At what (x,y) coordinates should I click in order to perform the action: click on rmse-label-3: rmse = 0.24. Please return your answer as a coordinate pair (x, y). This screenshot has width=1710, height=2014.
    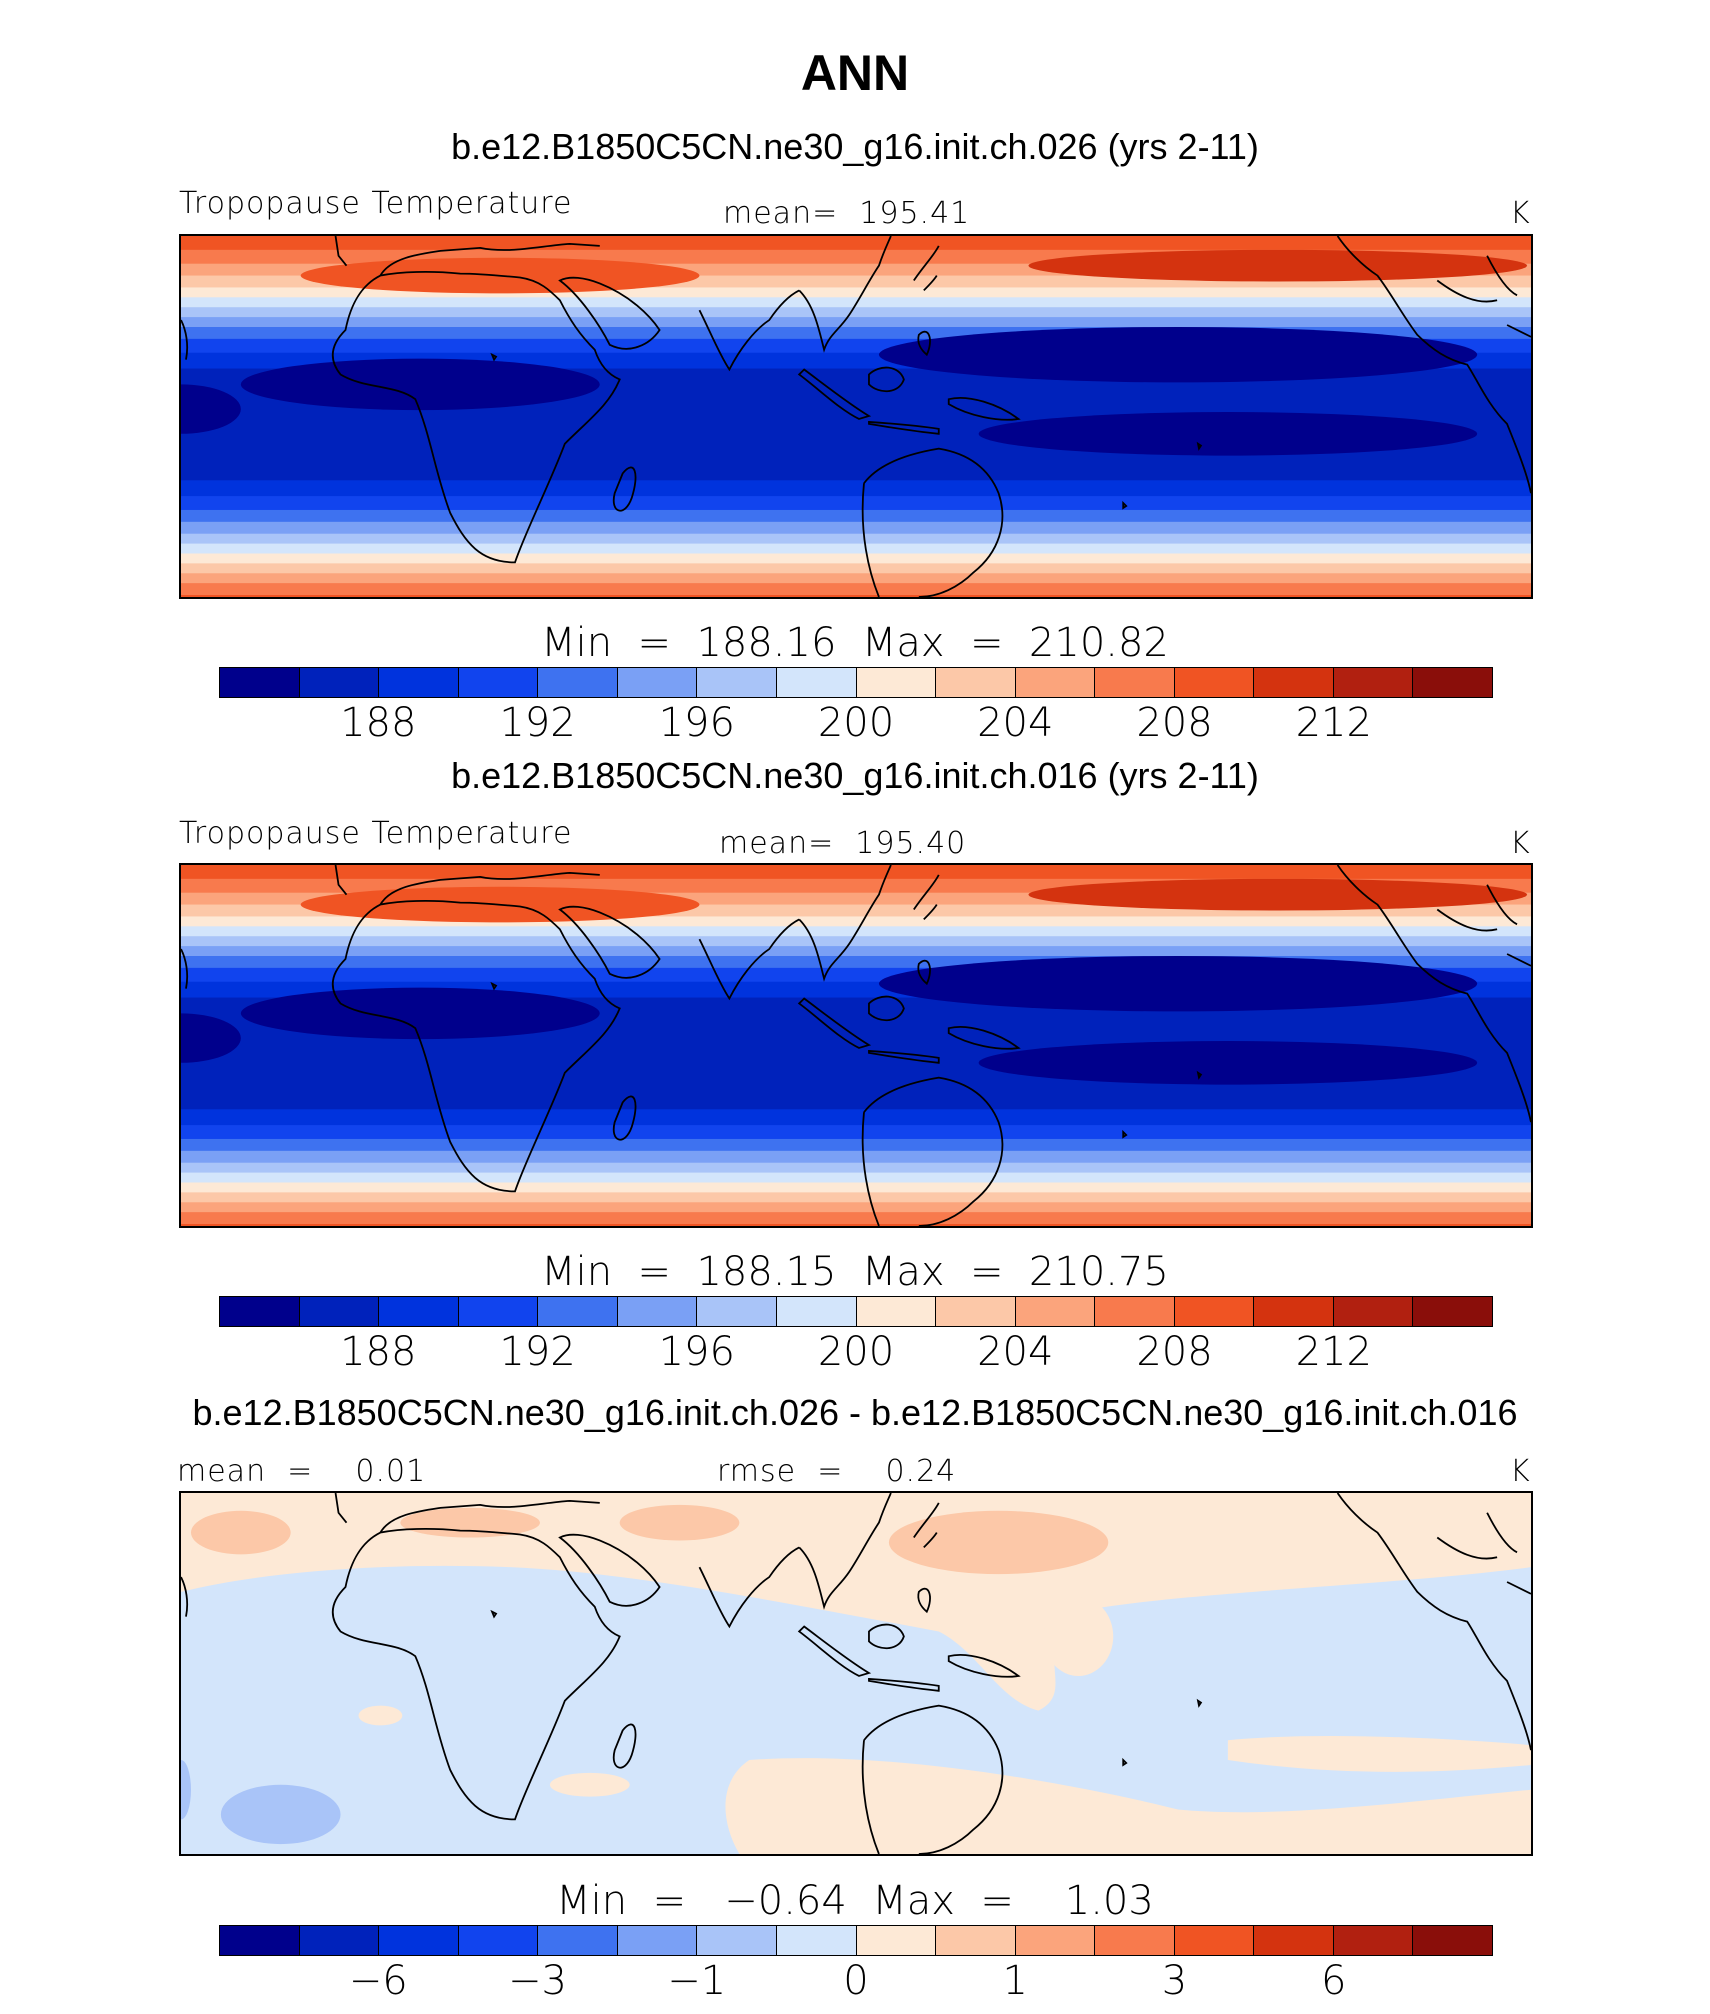
    Looking at the image, I should click on (837, 1471).